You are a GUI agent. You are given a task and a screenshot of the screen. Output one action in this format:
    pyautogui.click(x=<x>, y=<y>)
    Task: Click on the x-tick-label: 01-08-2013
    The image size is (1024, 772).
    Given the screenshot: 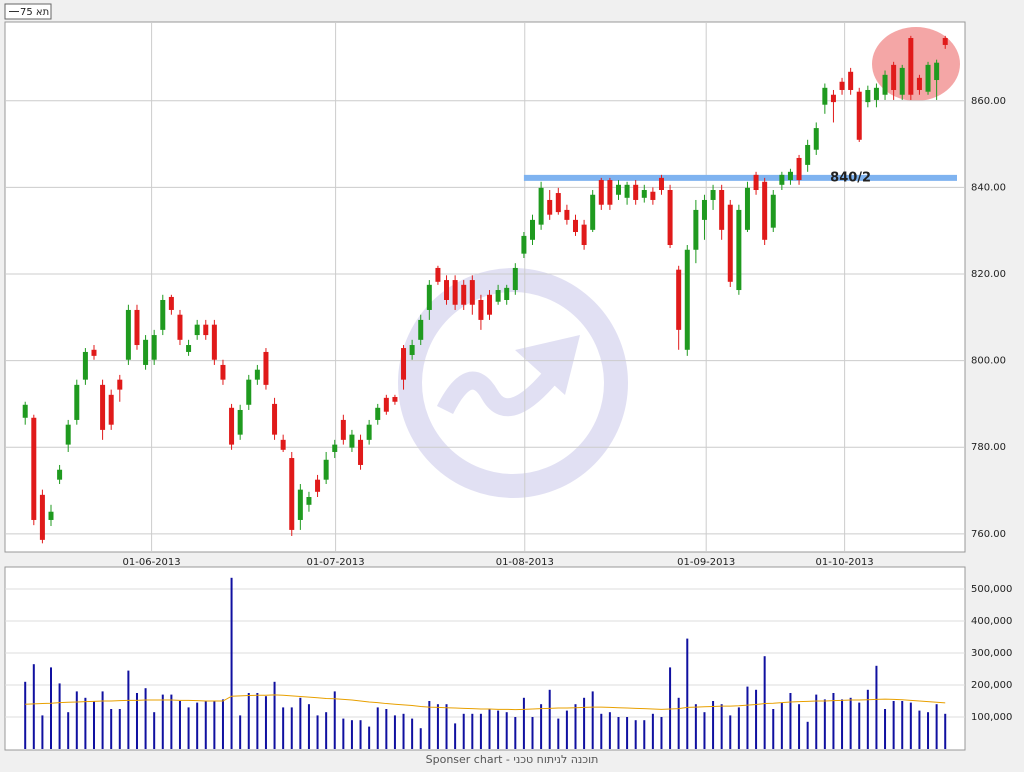 What is the action you would take?
    pyautogui.click(x=525, y=562)
    